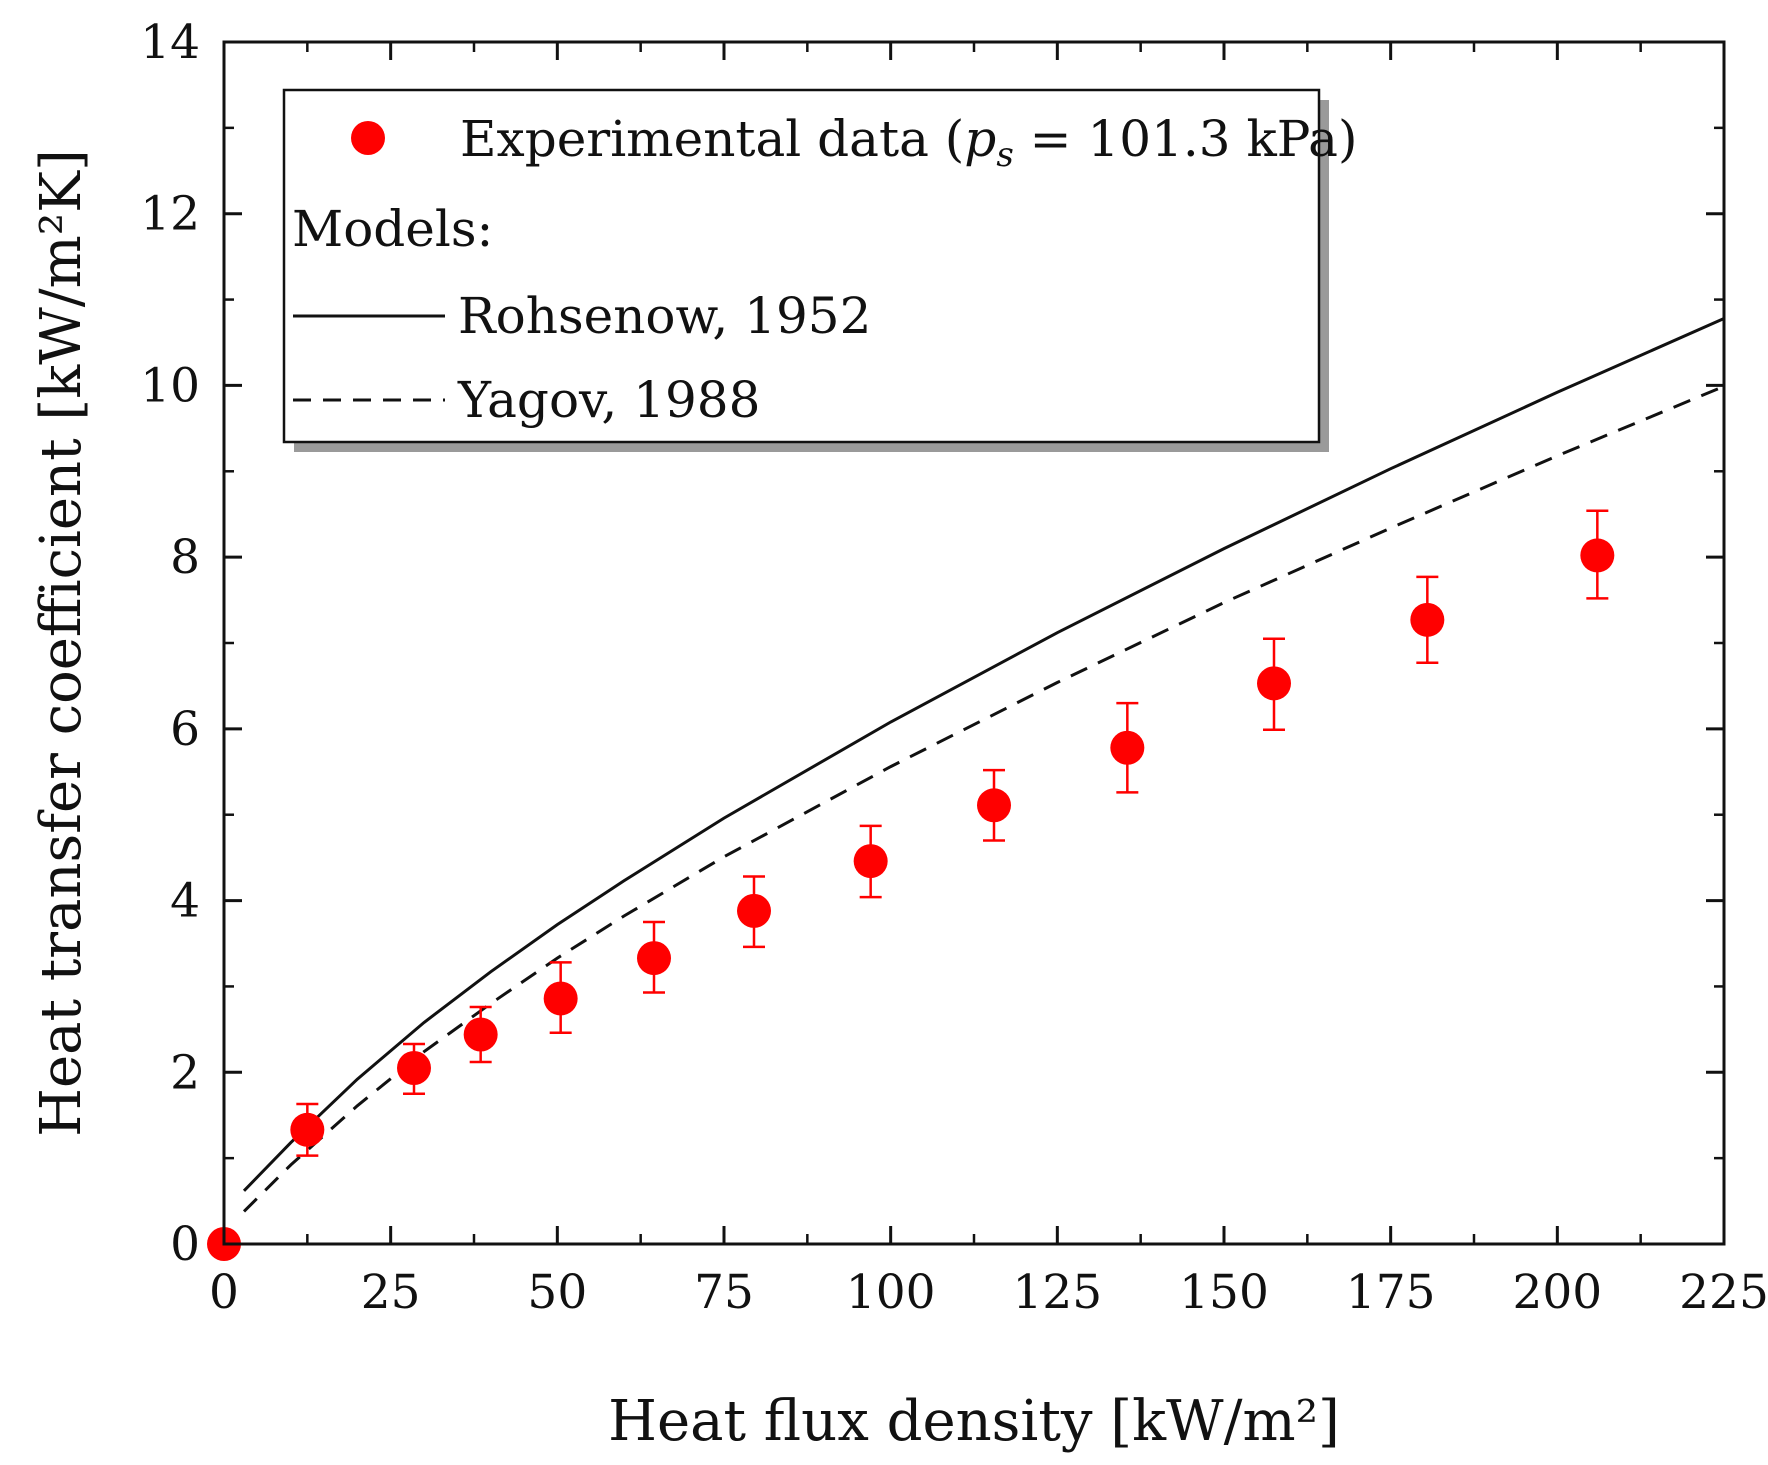 This screenshot has height=1465, width=1768. Describe the element at coordinates (724, 1292) in the screenshot. I see `x-tick-label: 75` at that location.